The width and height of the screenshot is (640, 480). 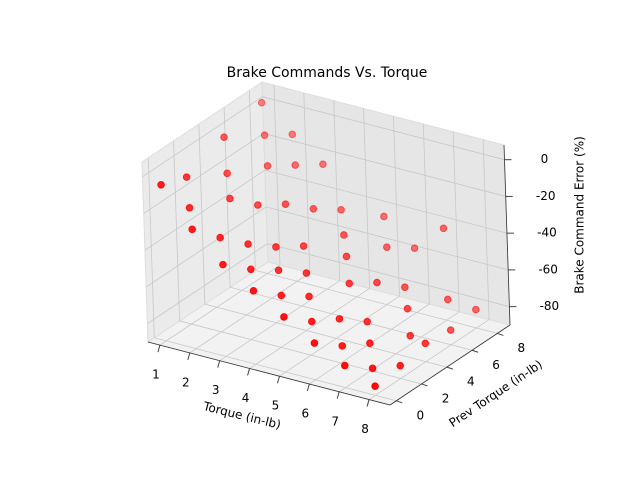 What do you see at coordinates (246, 398) in the screenshot?
I see `x-tick-label: 4` at bounding box center [246, 398].